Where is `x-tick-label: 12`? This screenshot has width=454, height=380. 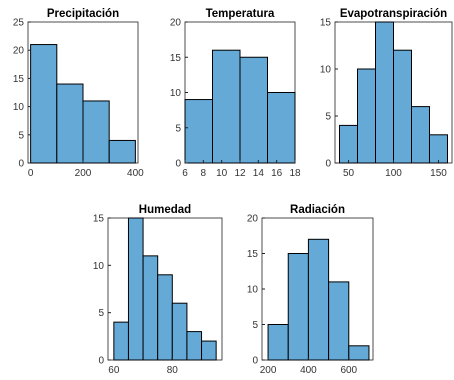
x-tick-label: 12 is located at coordinates (240, 173).